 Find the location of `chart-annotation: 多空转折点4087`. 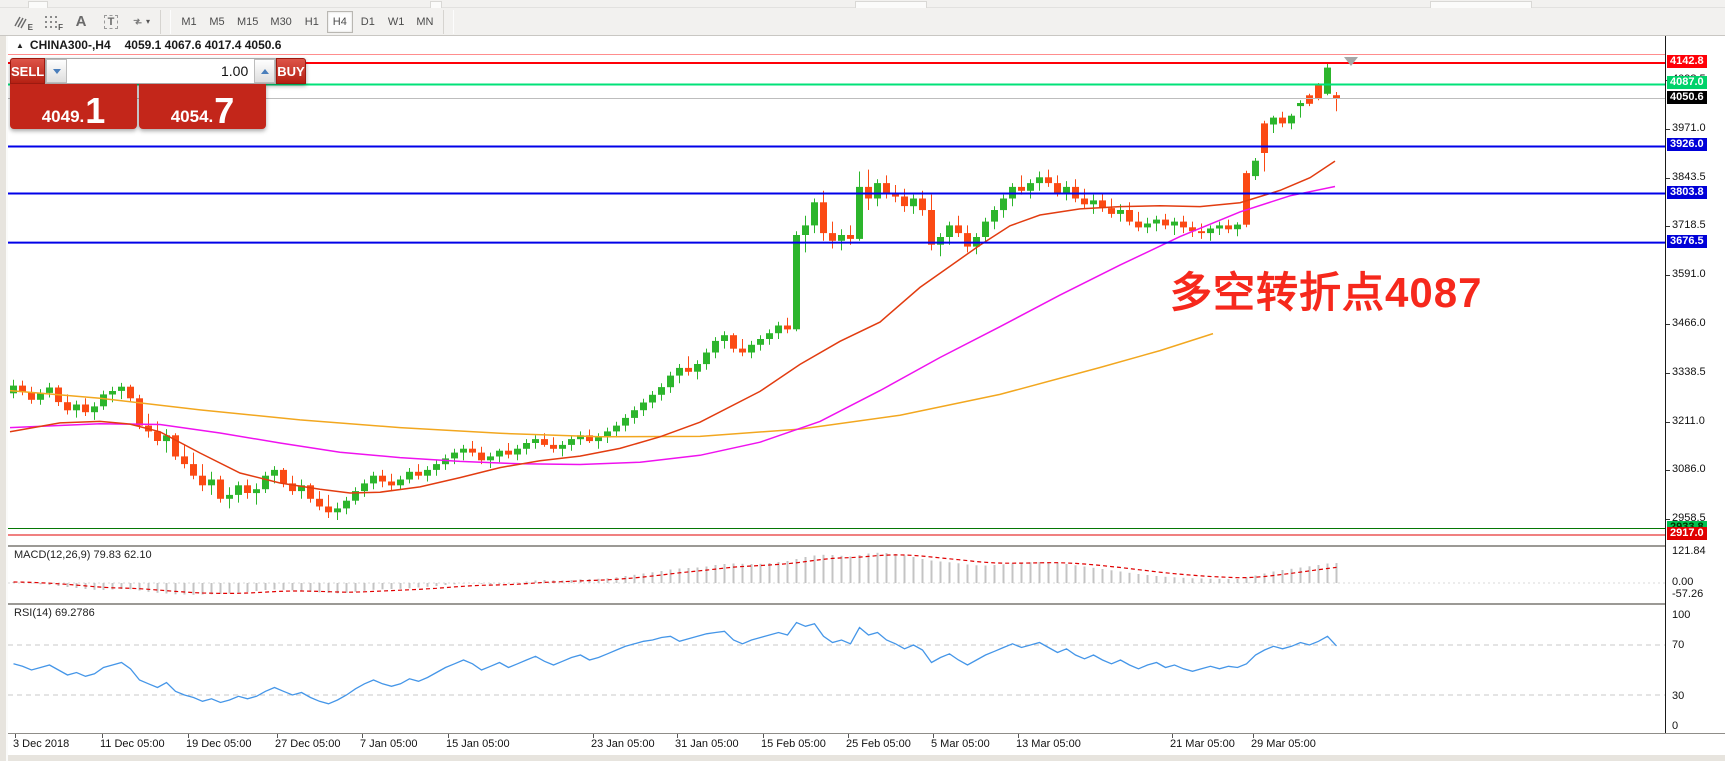

chart-annotation: 多空转折点4087 is located at coordinates (1326, 292).